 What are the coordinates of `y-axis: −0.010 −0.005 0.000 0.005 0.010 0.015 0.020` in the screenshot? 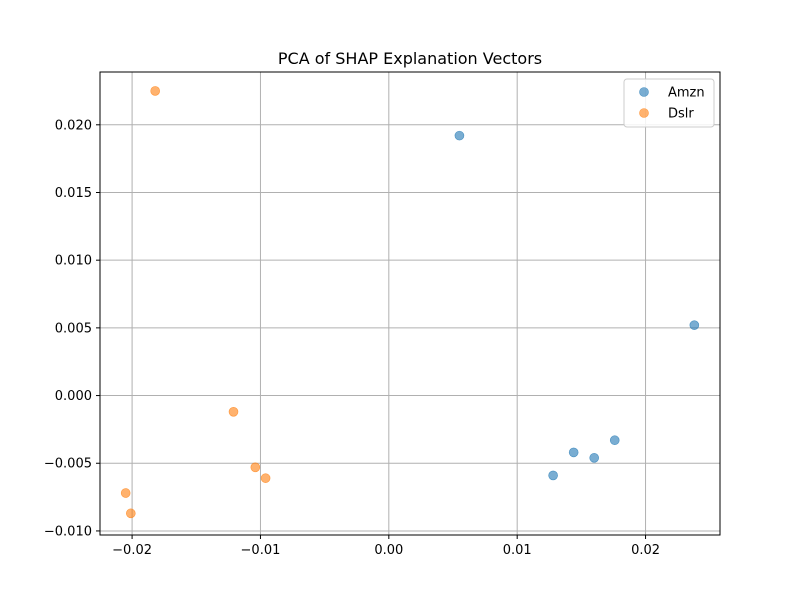 It's located at (72, 328).